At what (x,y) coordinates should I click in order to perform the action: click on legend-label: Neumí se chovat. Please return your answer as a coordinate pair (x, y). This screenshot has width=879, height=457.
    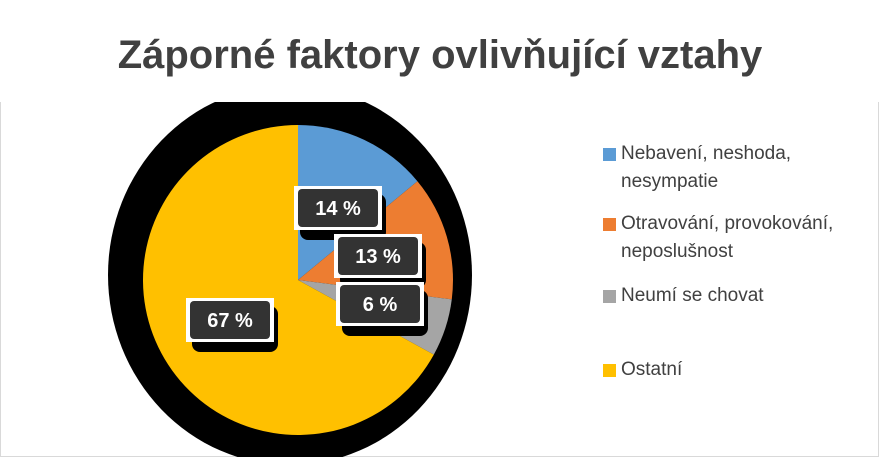
    Looking at the image, I should click on (692, 295).